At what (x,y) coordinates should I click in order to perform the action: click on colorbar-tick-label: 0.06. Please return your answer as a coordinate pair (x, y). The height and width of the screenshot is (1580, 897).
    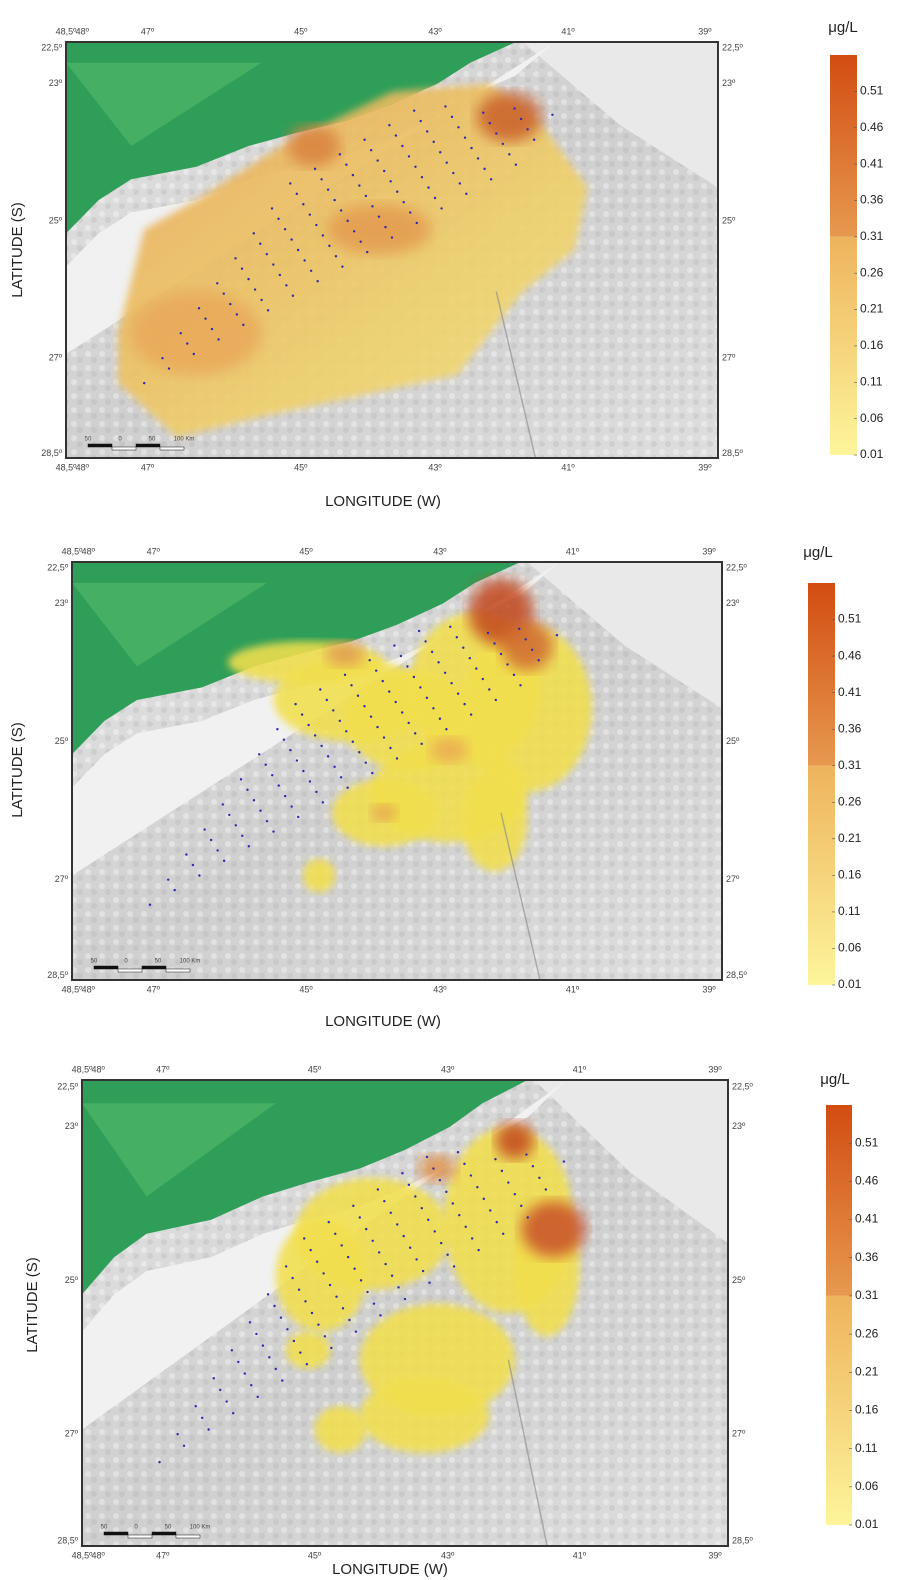
    Looking at the image, I should click on (872, 418).